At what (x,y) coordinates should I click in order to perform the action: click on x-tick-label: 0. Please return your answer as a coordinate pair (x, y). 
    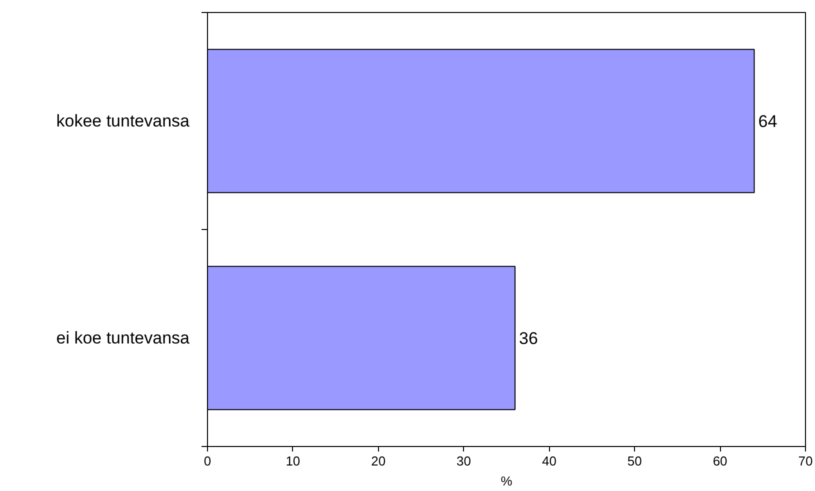
    Looking at the image, I should click on (208, 461).